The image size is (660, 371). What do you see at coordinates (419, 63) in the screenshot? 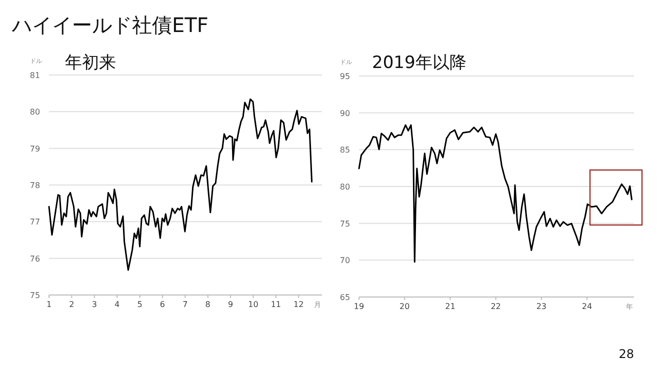
I see `chart-subtitle: 2019年以降` at bounding box center [419, 63].